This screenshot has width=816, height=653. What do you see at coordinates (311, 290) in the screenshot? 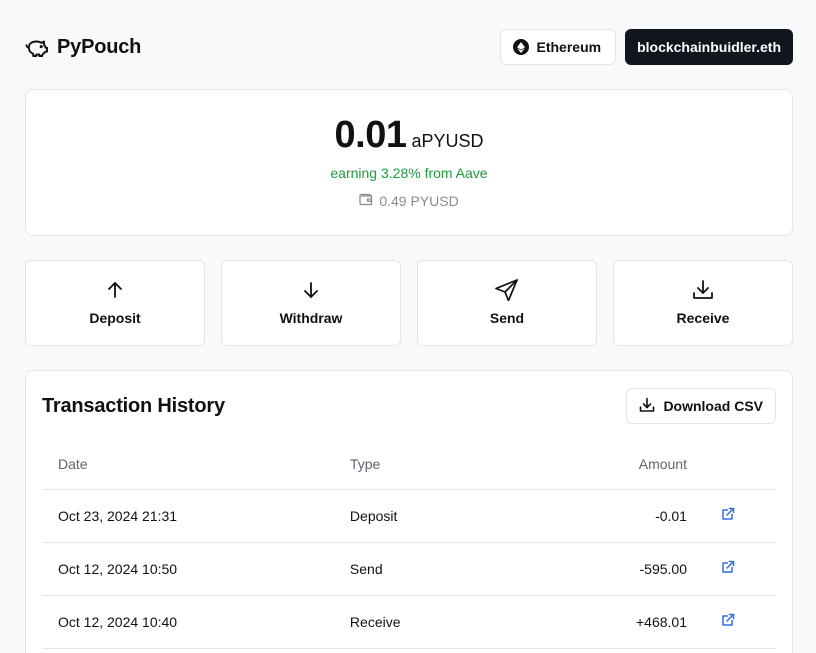
I see `arrow-down-icon` at bounding box center [311, 290].